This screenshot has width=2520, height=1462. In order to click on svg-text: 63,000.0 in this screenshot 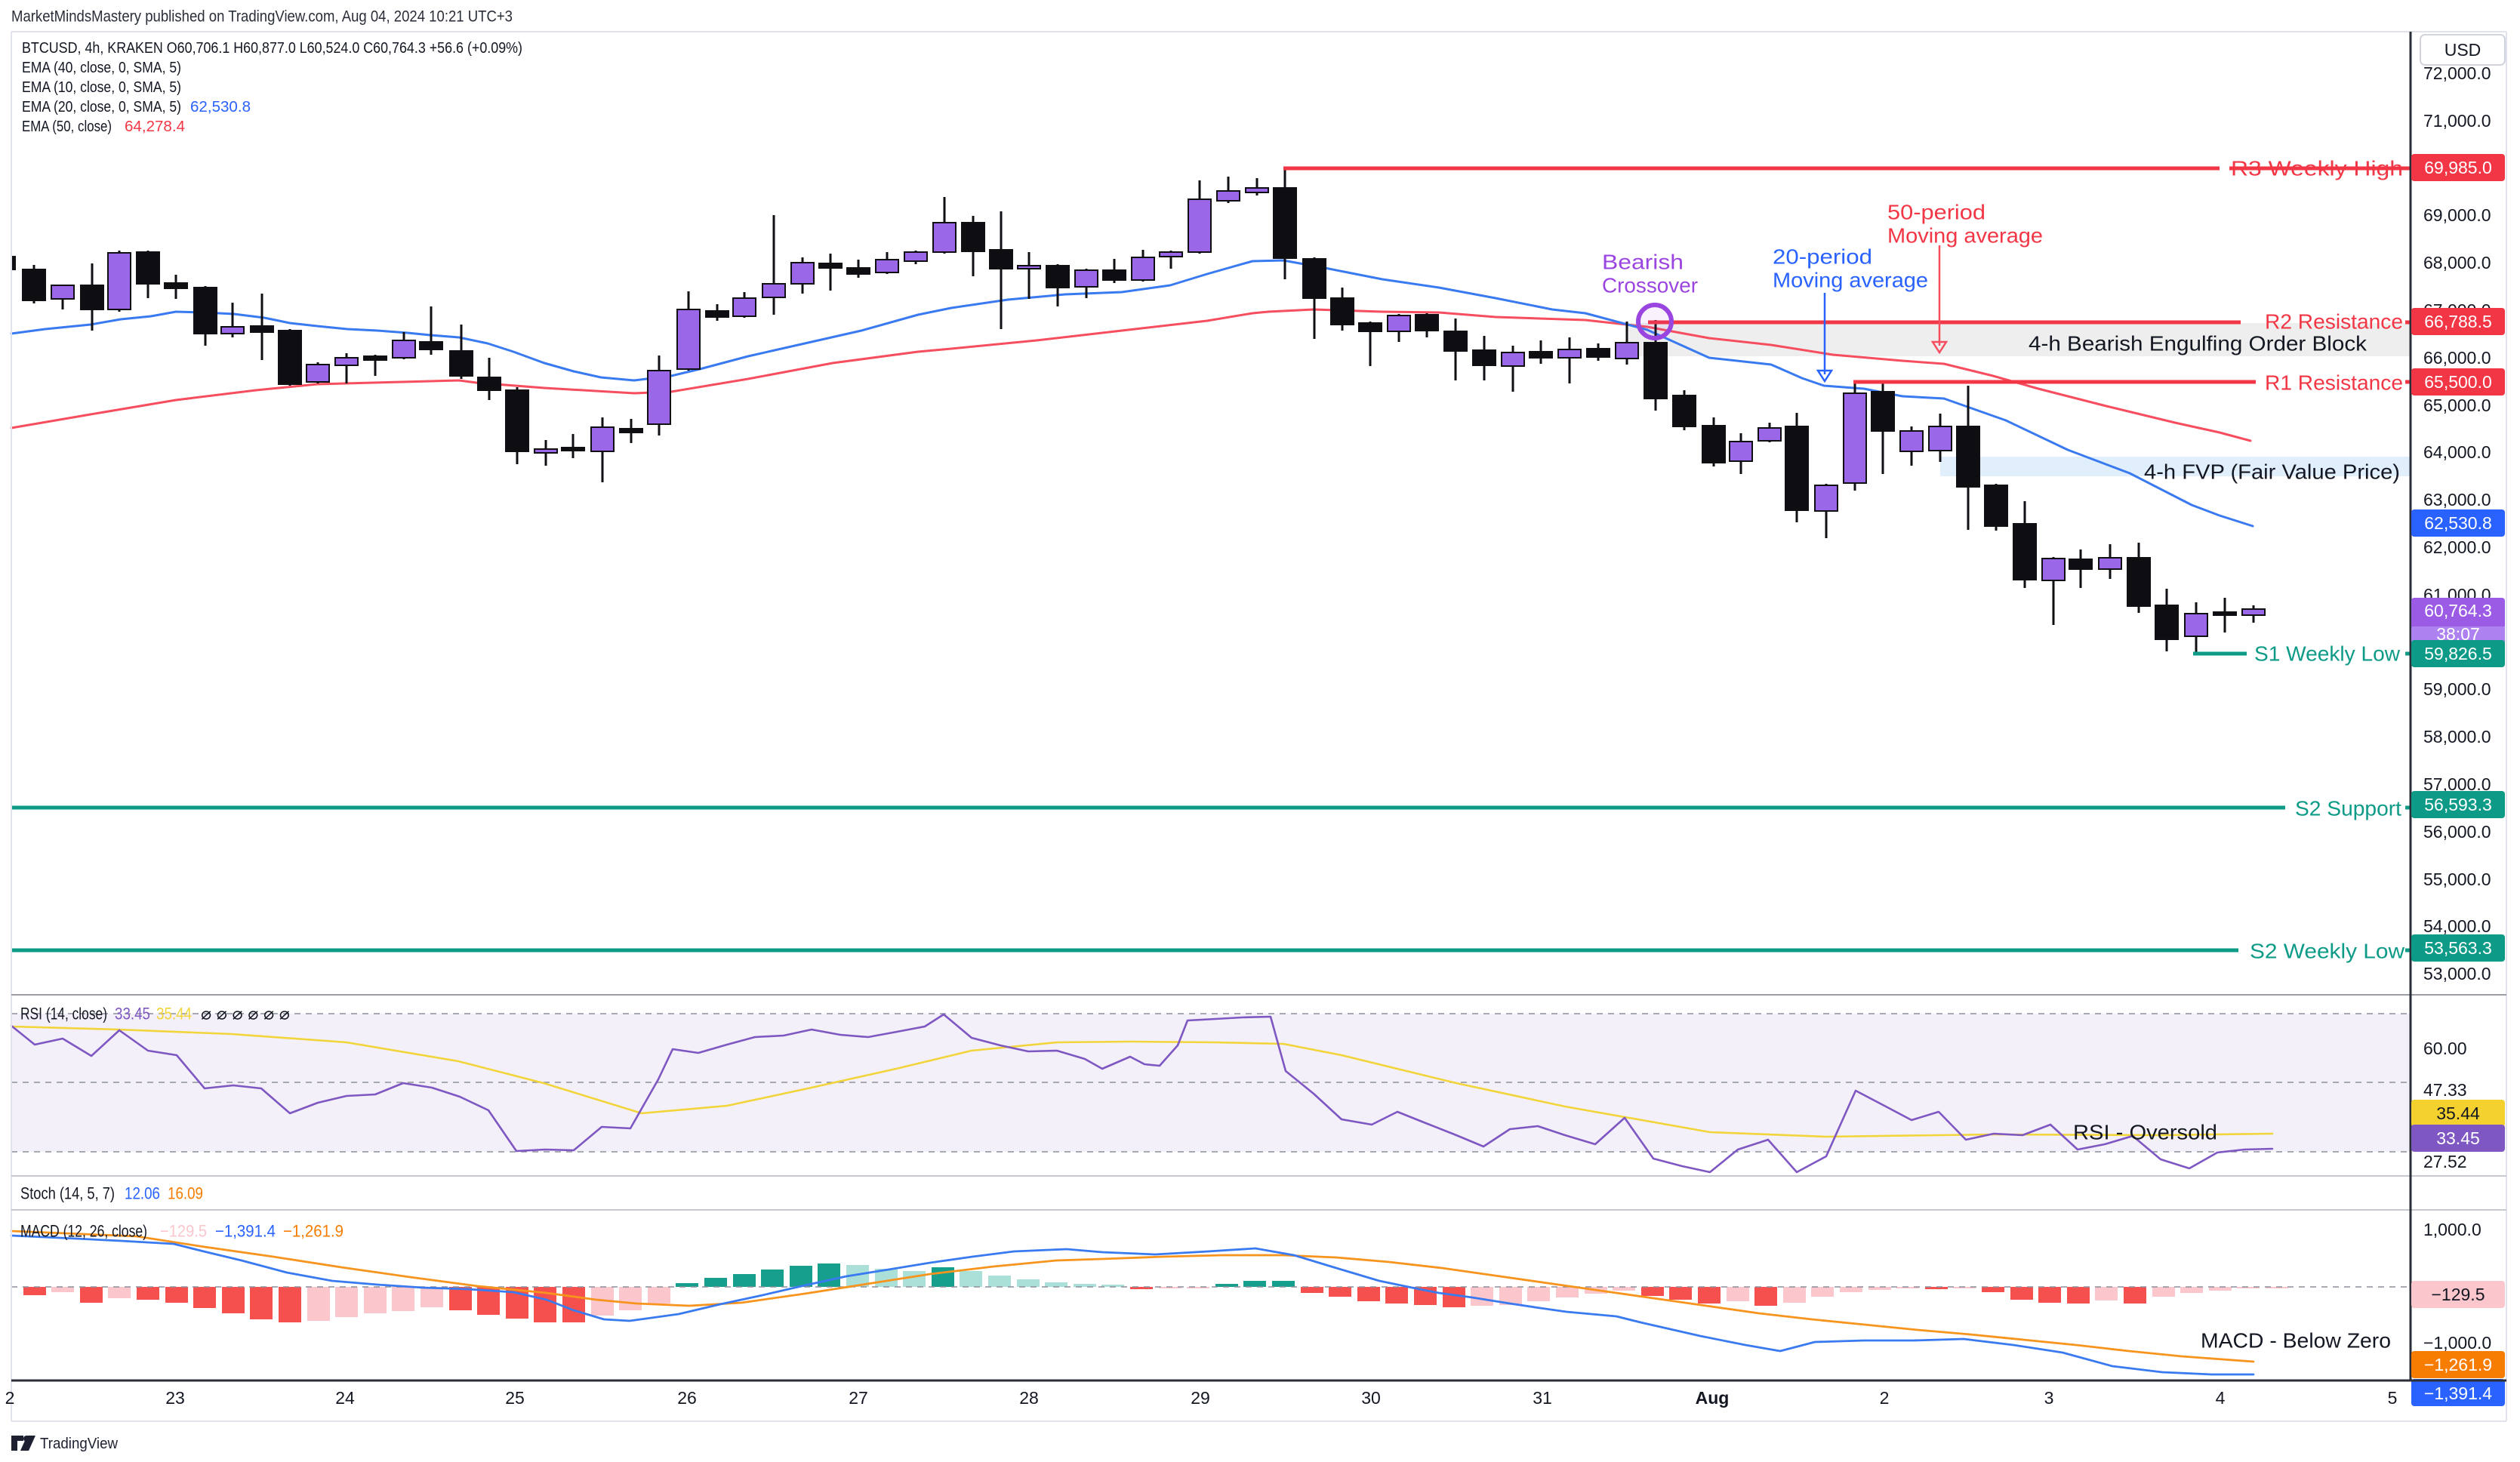, I will do `click(2457, 499)`.